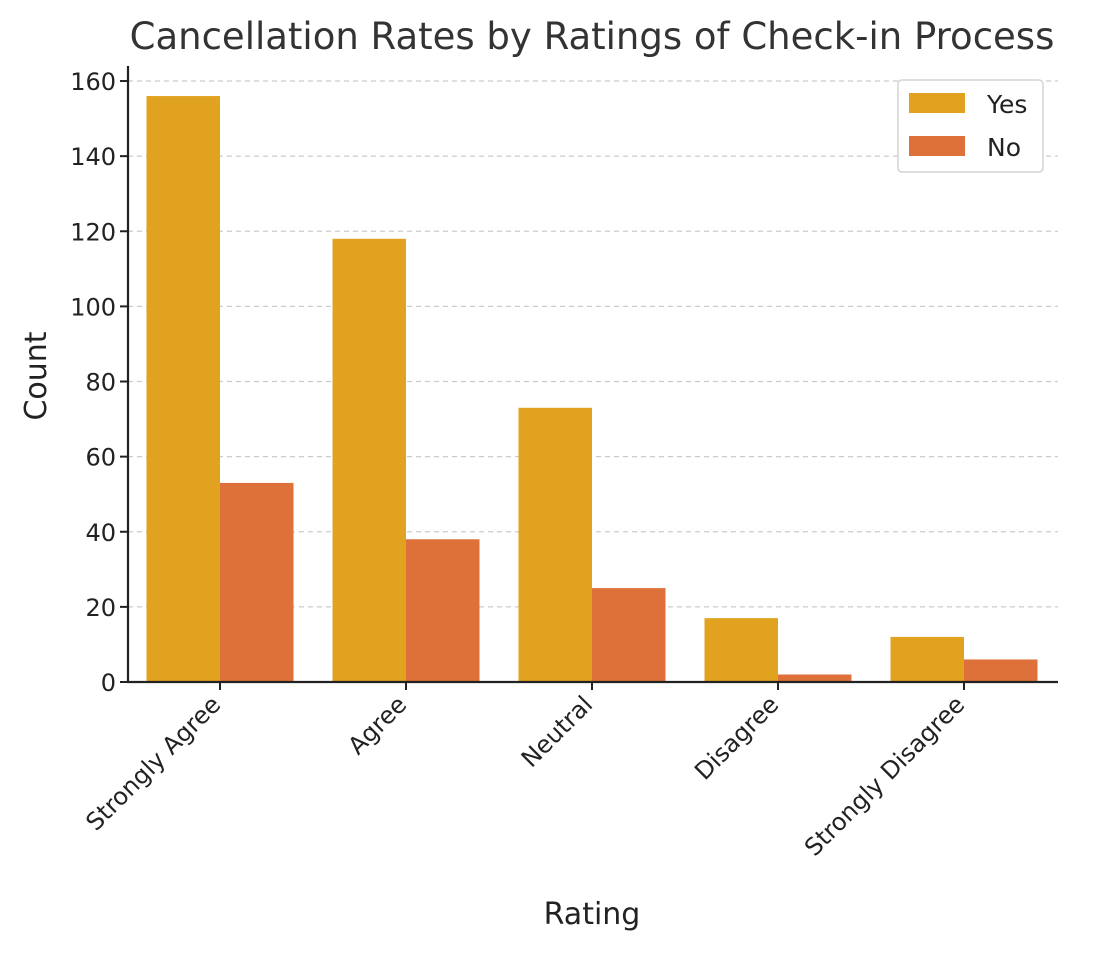  Describe the element at coordinates (108, 683) in the screenshot. I see `y-tick-label: 0` at that location.